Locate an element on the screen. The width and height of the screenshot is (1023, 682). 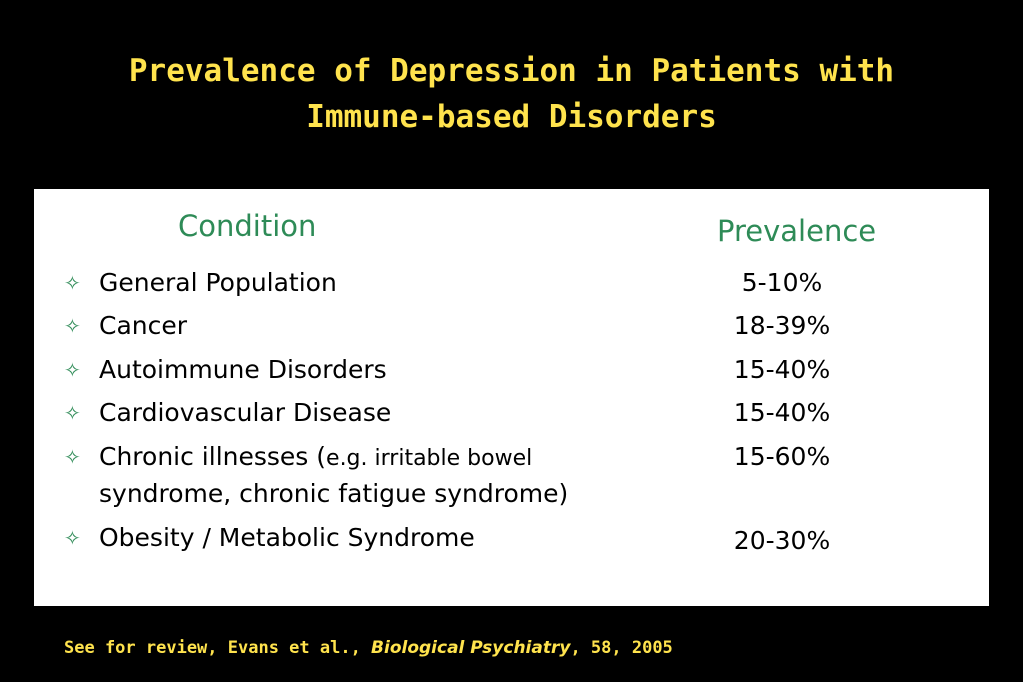
condition-label: Obesity / Metabolic Syndrome is located at coordinates (287, 537).